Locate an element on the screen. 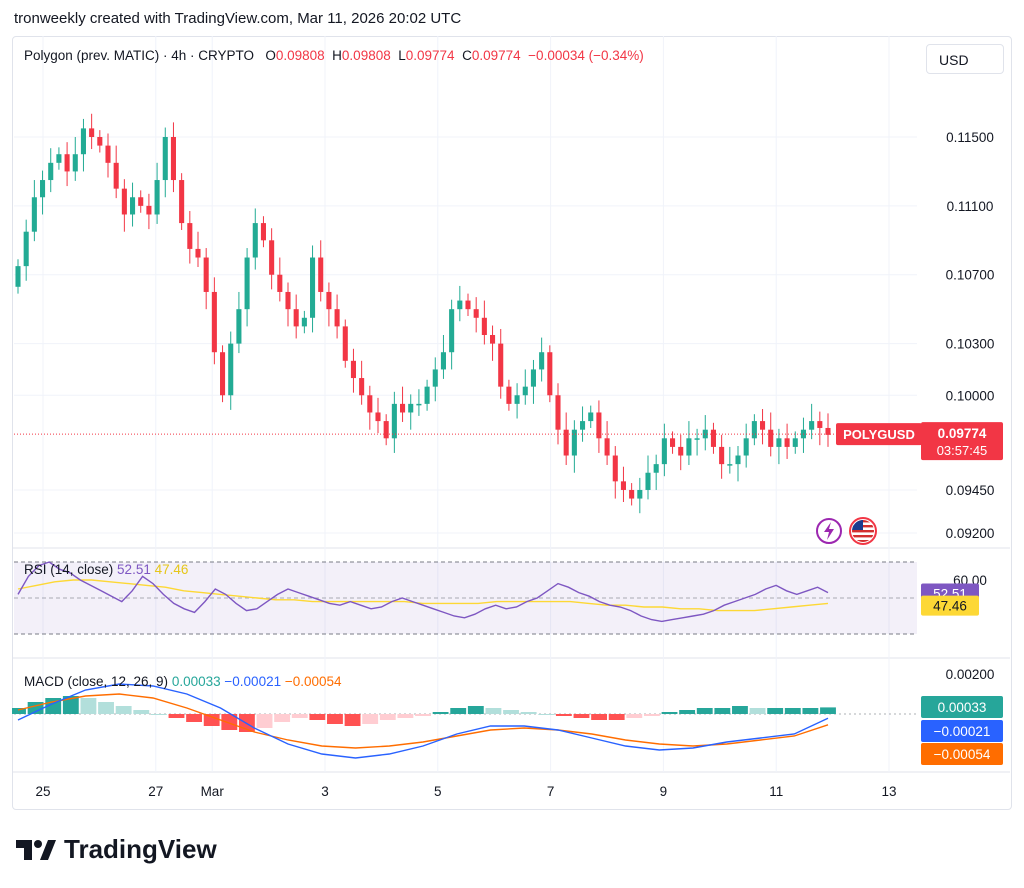 The width and height of the screenshot is (1024, 888). price-axis-label: 0.11100 is located at coordinates (970, 206).